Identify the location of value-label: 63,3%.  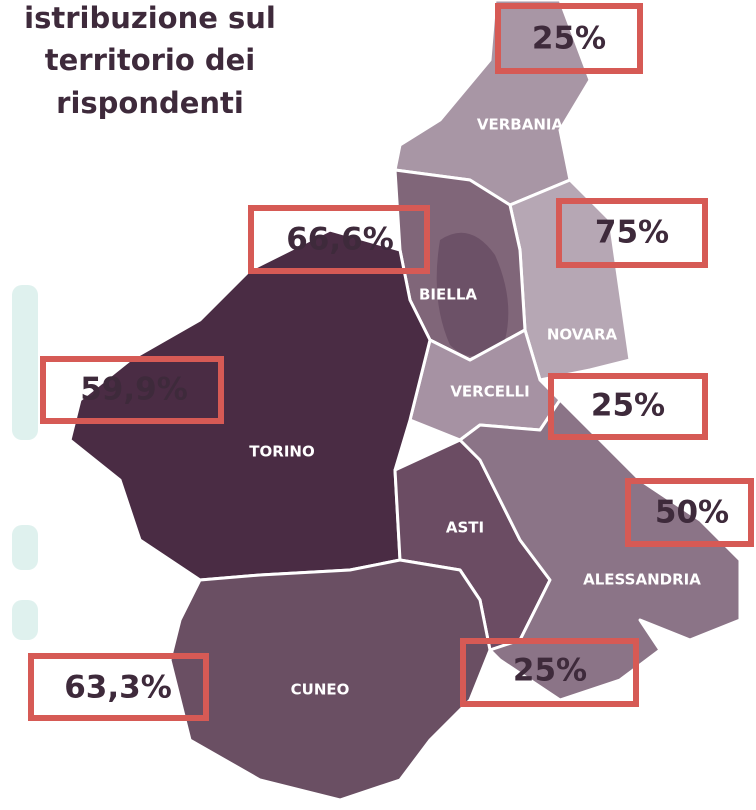
(118, 688).